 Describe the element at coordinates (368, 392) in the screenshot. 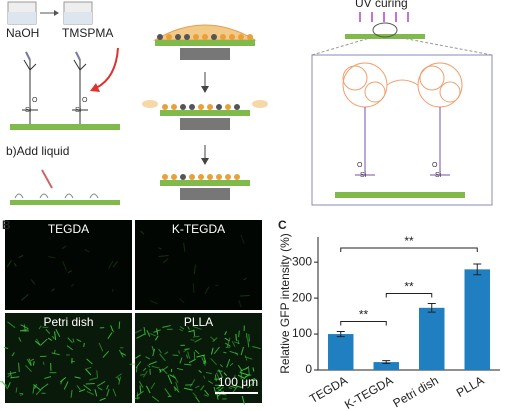

I see `x-tick-label: K-TEGDA` at that location.